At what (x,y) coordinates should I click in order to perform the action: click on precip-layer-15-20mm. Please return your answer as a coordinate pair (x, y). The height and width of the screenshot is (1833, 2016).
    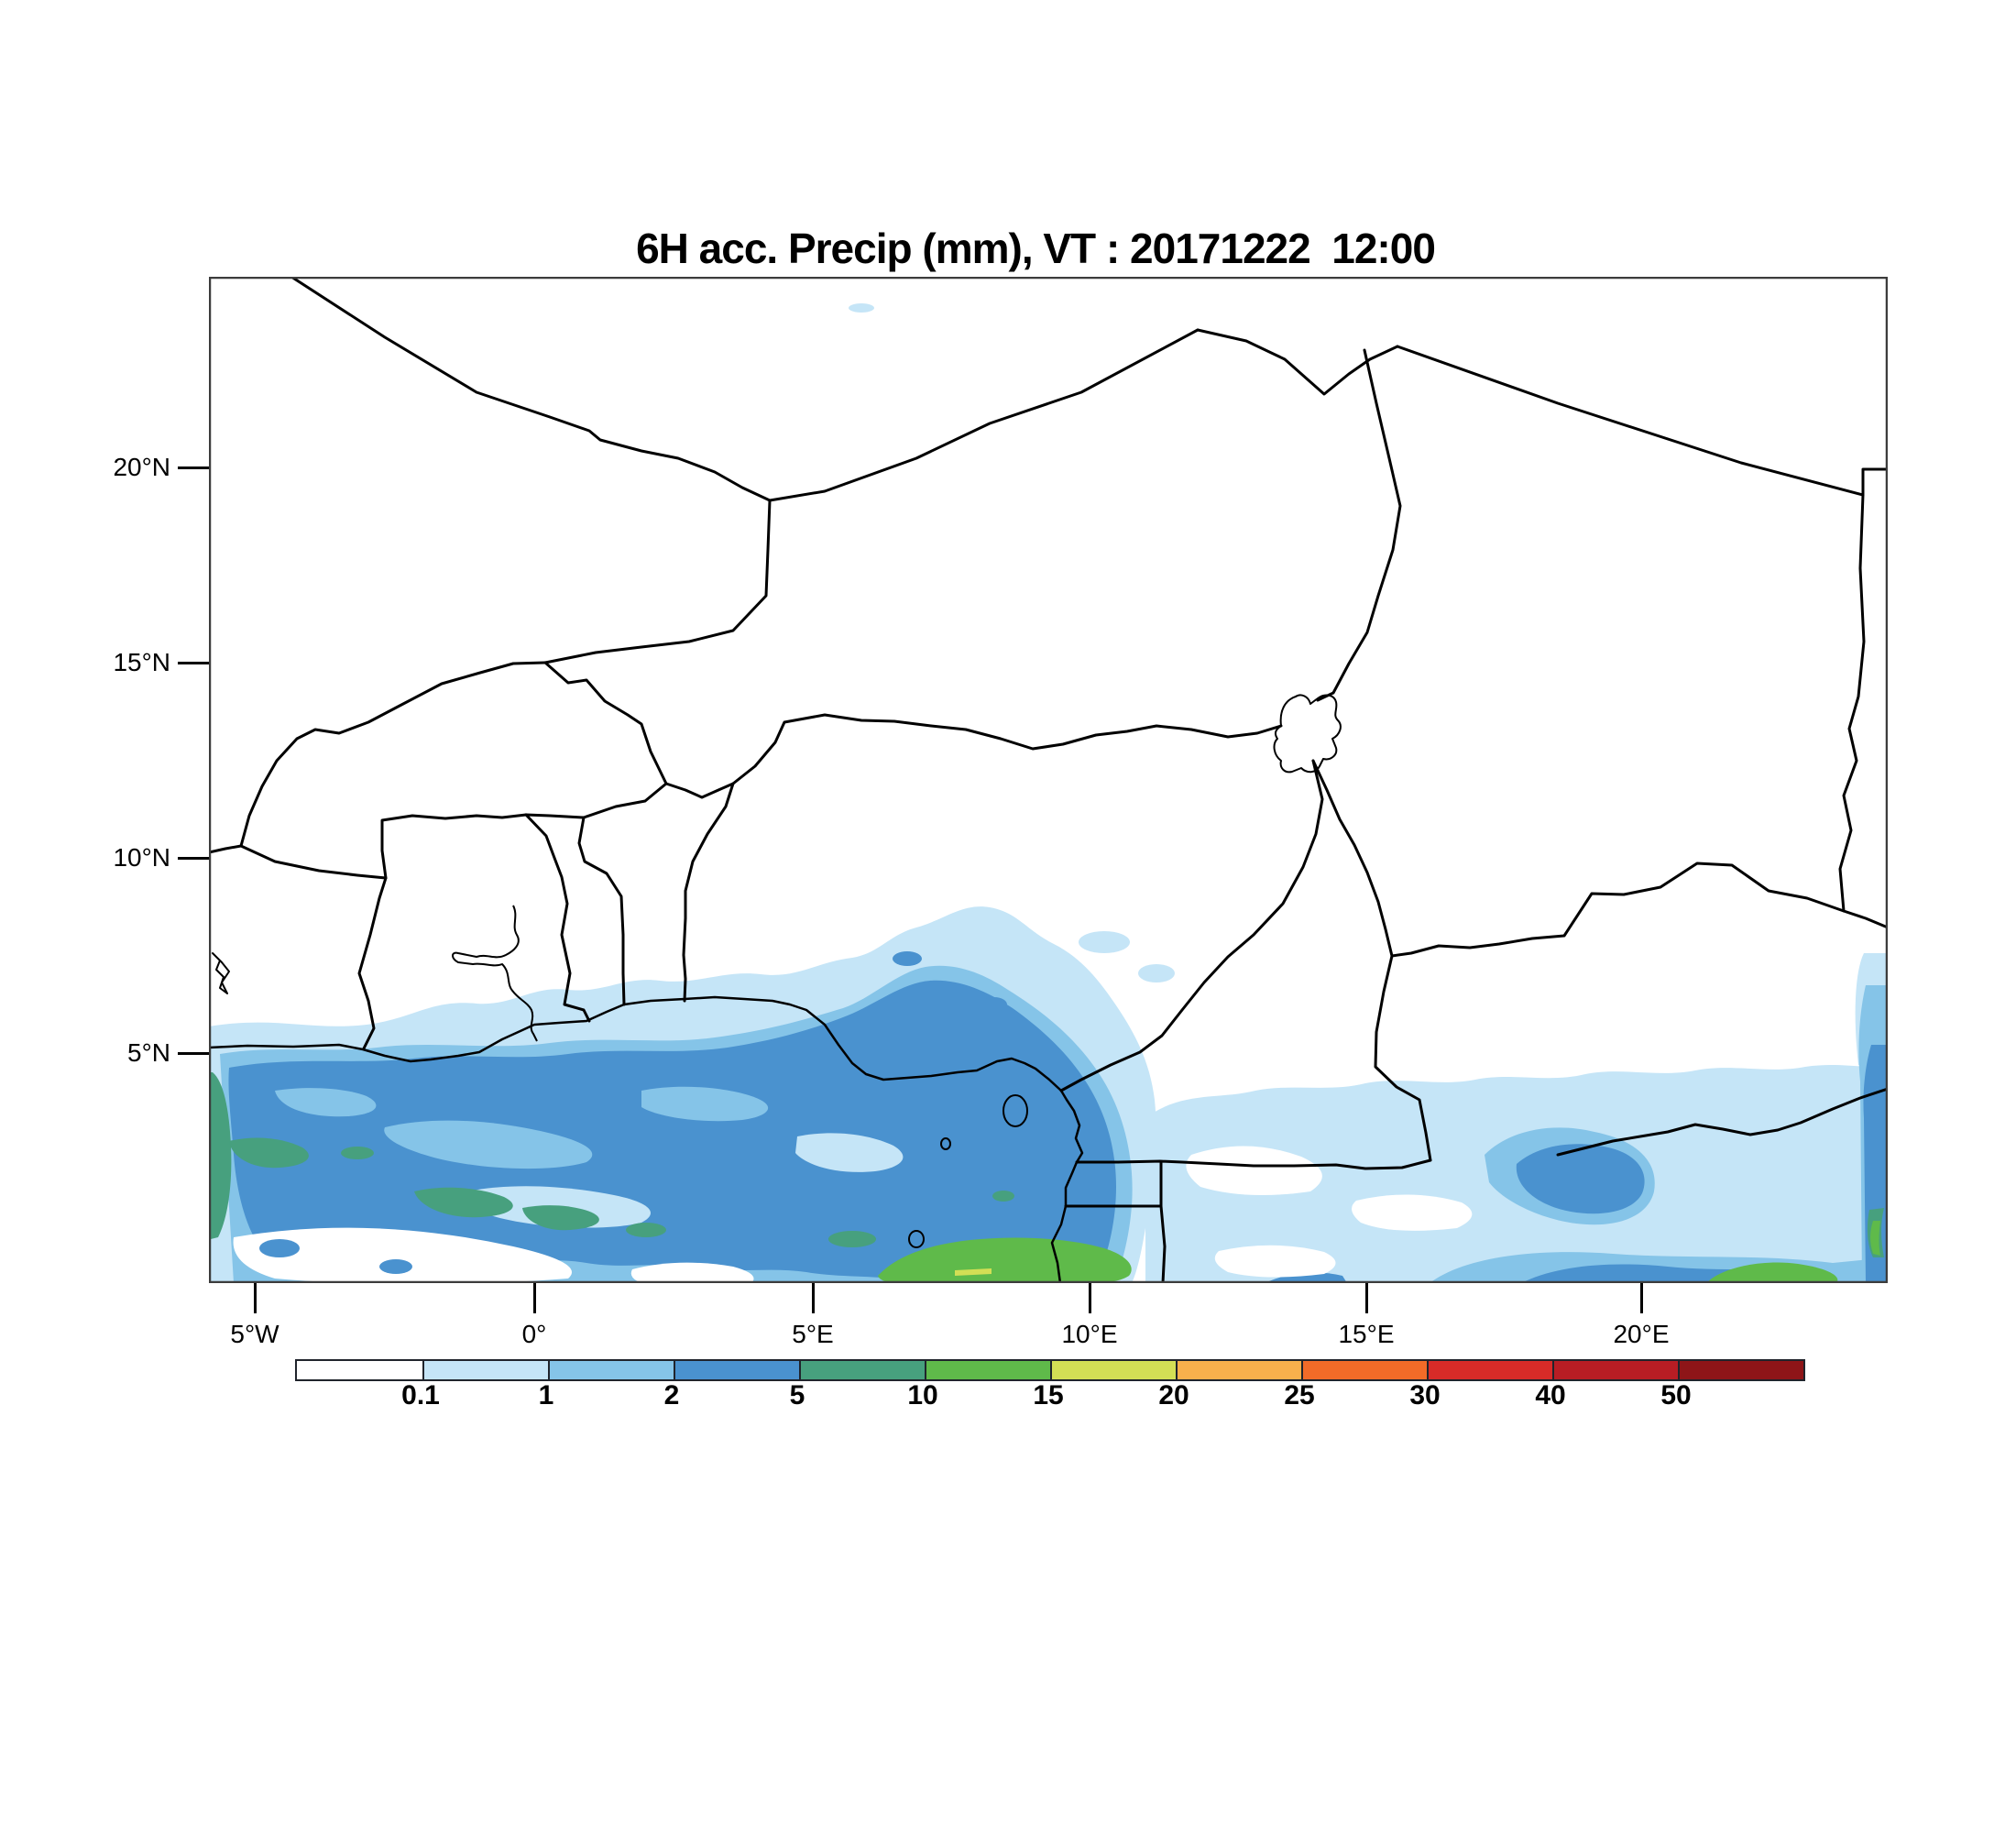
    Looking at the image, I should click on (973, 1272).